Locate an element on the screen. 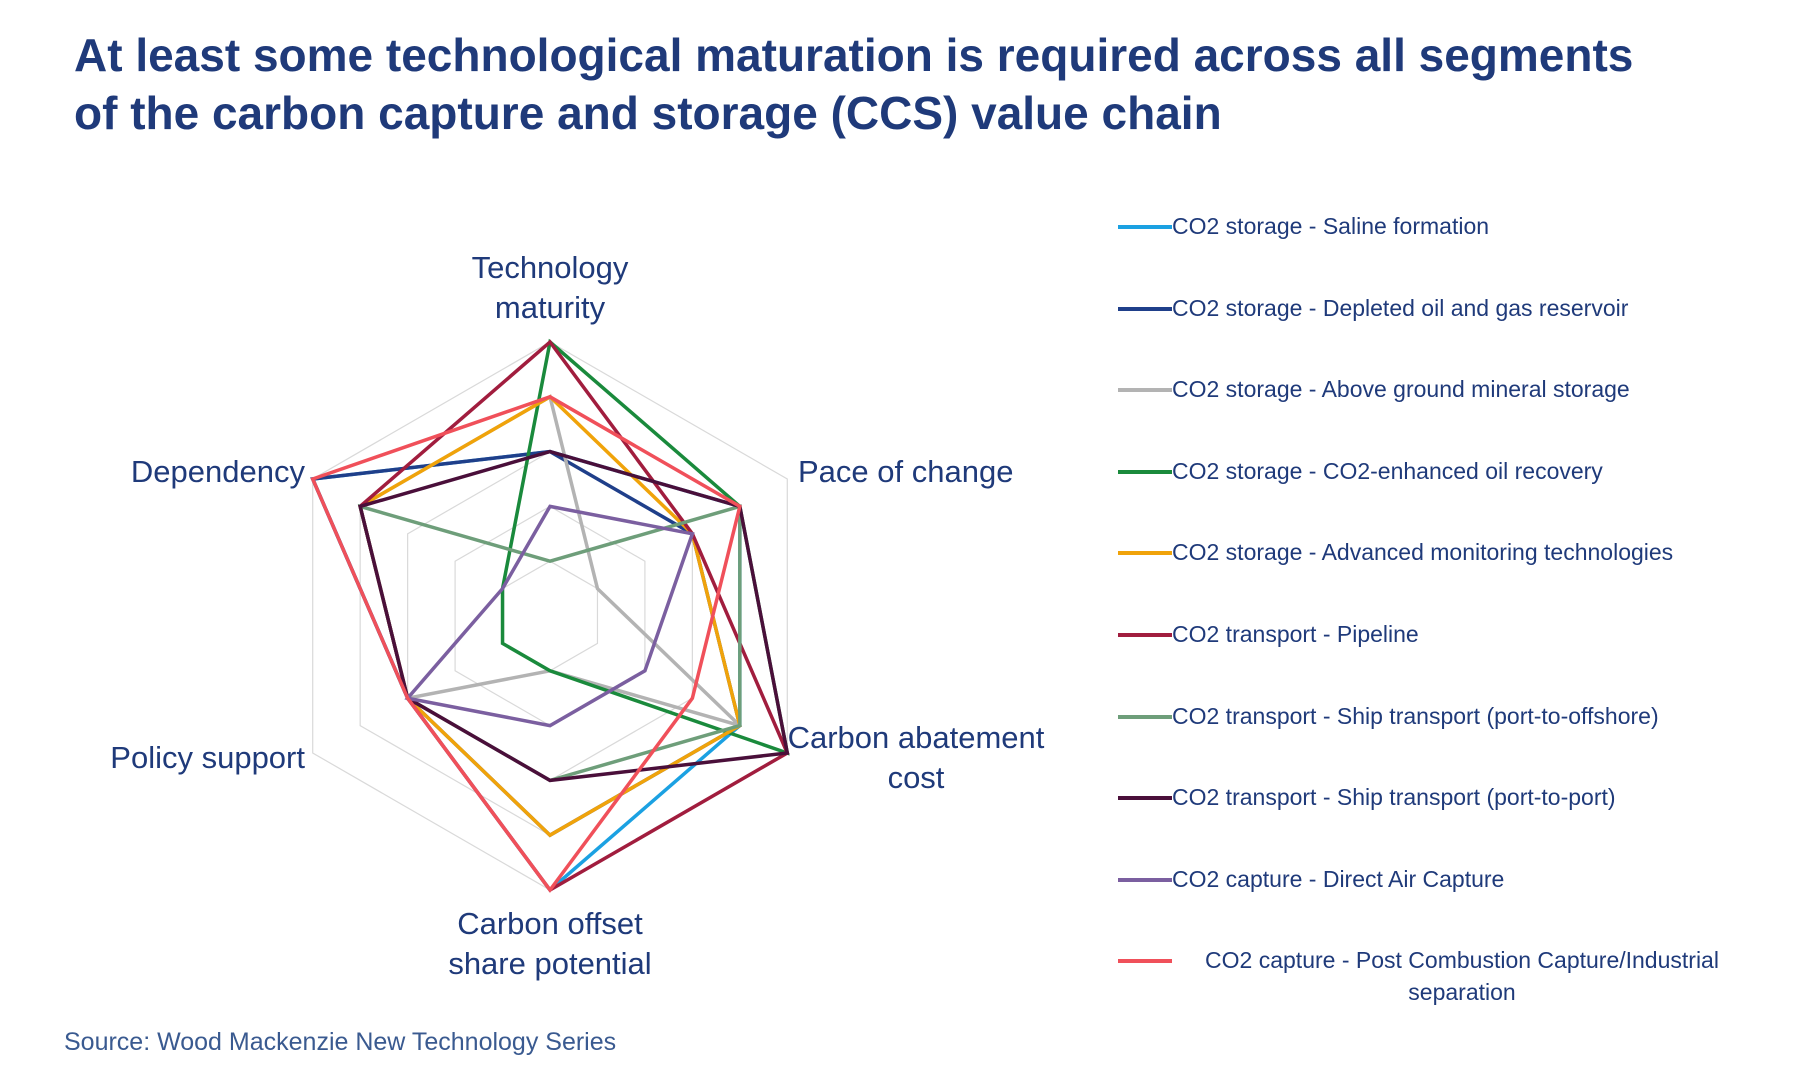  legend-label: CO2 capture - Direct Air Capture is located at coordinates (1338, 878).